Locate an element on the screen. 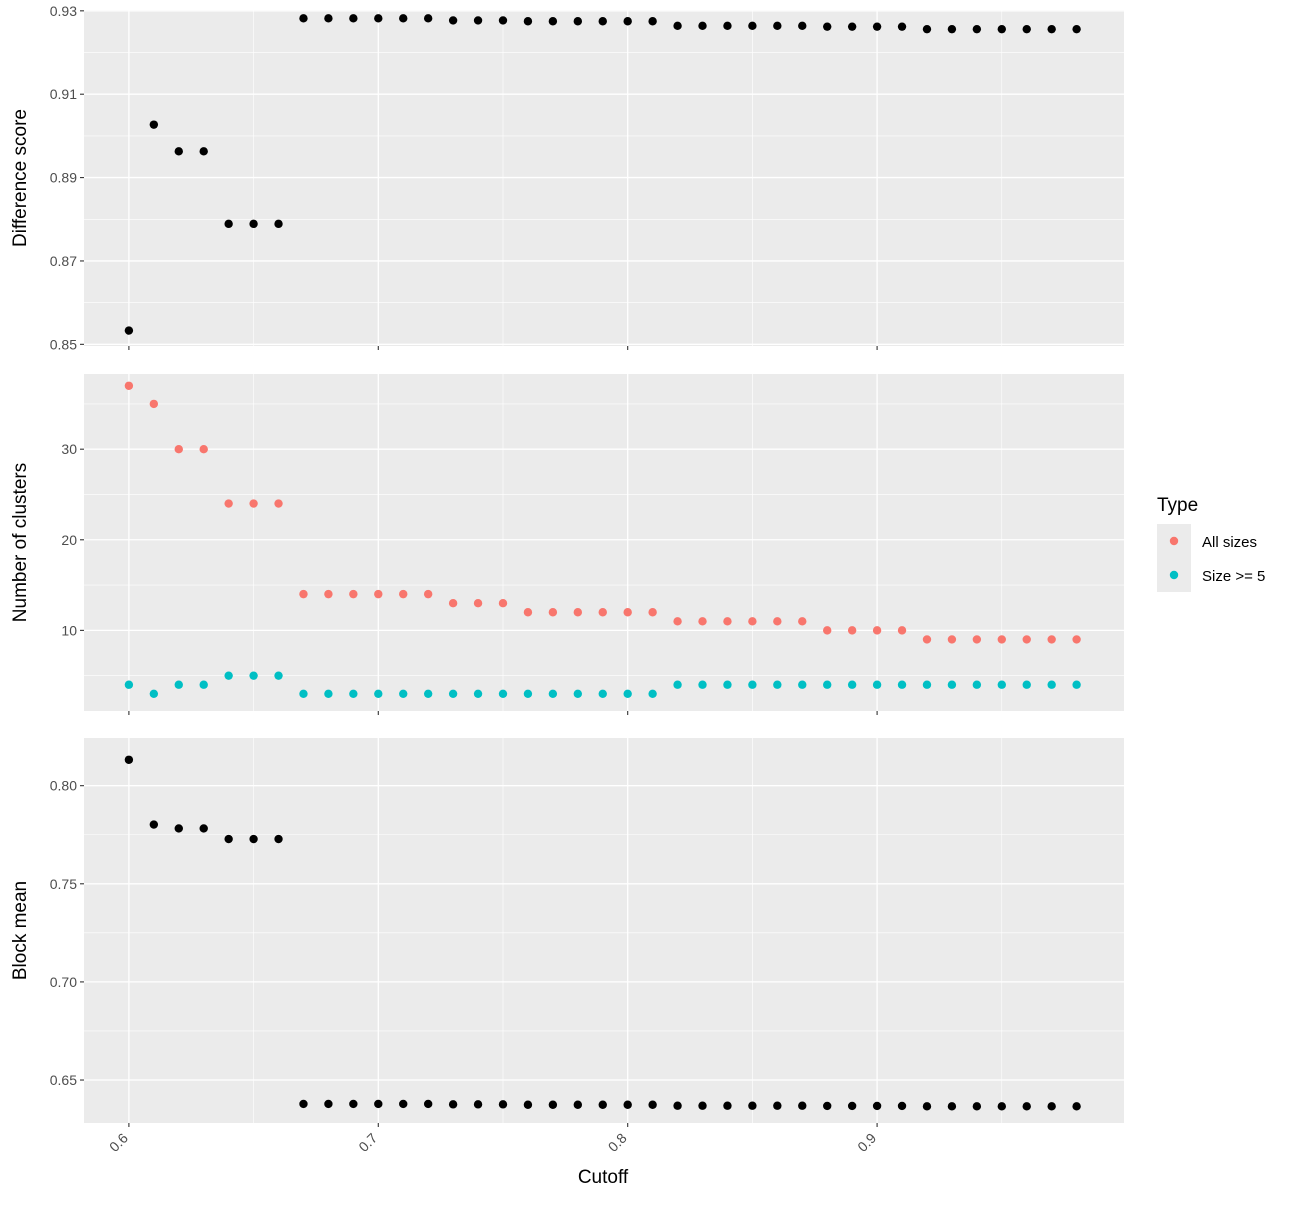  x-axis-title: Cutoff is located at coordinates (603, 1177).